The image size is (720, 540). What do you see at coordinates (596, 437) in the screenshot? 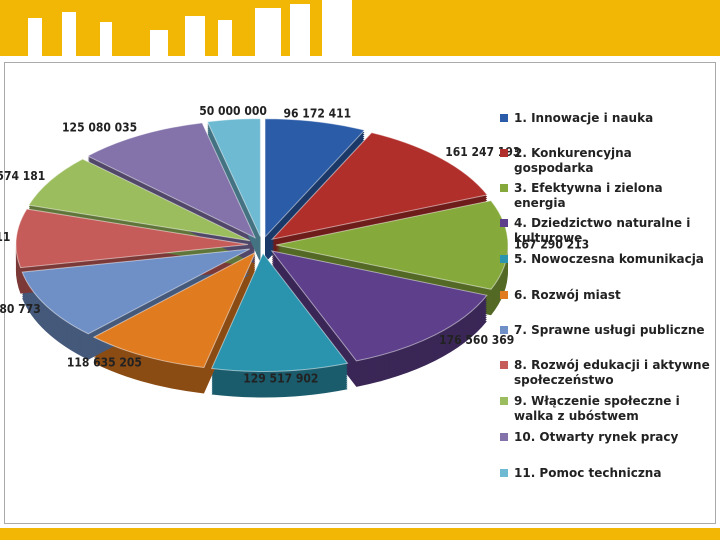
I see `legend-label: 10. Otwarty rynek pracy` at bounding box center [596, 437].